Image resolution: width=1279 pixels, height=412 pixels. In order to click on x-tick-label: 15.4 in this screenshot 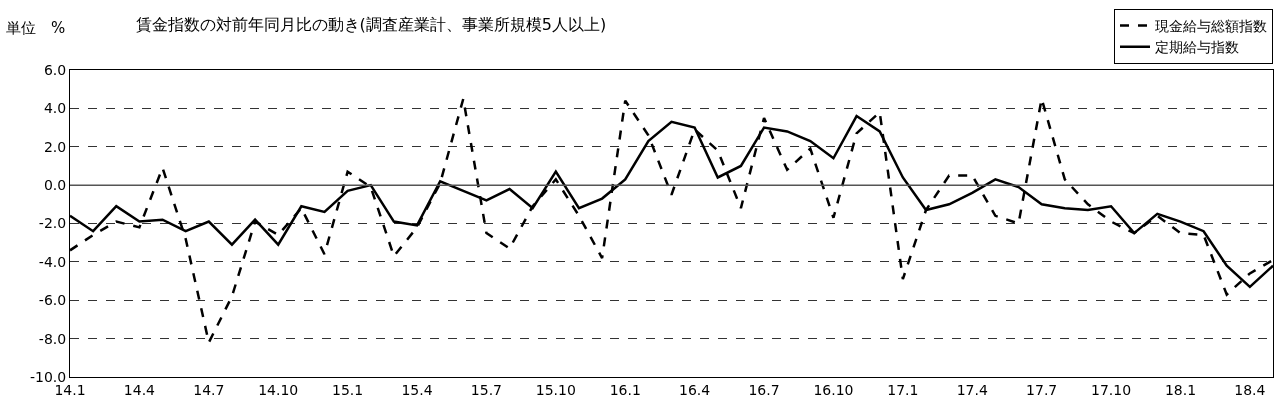, I will do `click(417, 389)`.